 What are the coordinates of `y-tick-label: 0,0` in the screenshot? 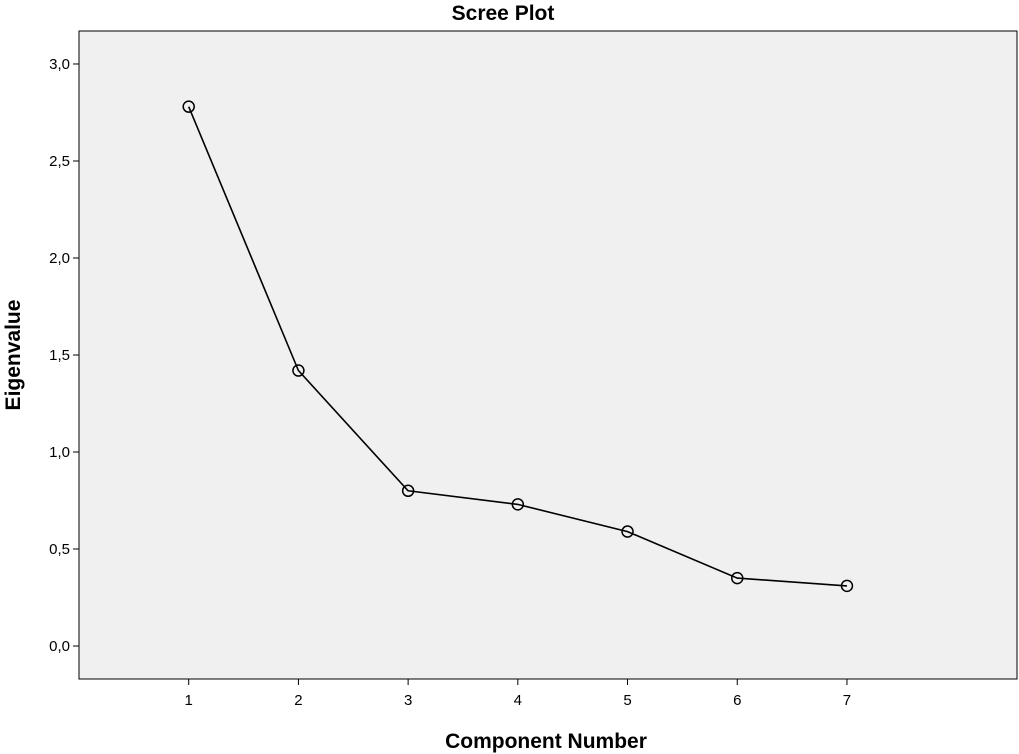 It's located at (59, 646).